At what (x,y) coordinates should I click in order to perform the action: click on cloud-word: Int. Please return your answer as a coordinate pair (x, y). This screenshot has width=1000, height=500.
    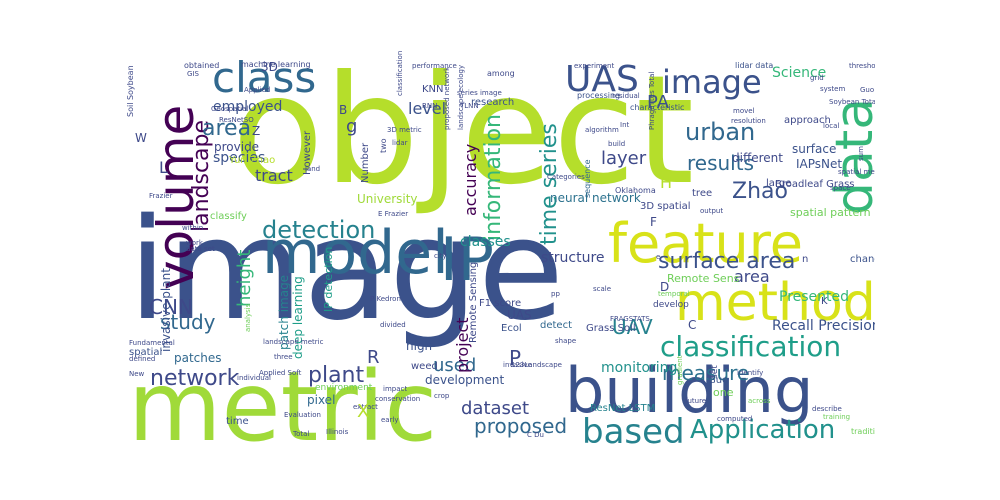
    Looking at the image, I should click on (625, 125).